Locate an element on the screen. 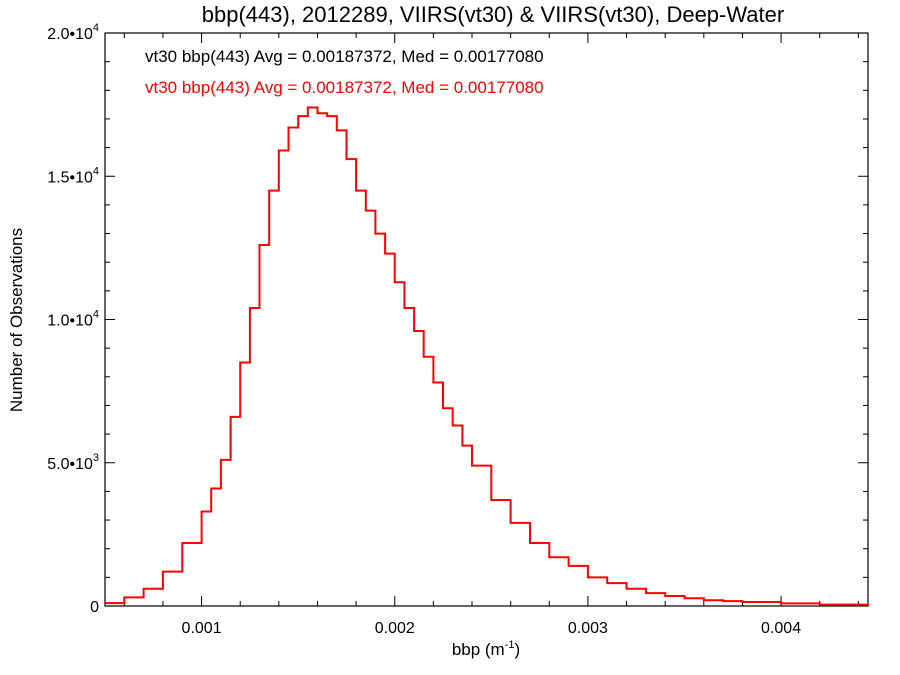 The image size is (900, 675). y-tick-label: 0 is located at coordinates (94, 607).